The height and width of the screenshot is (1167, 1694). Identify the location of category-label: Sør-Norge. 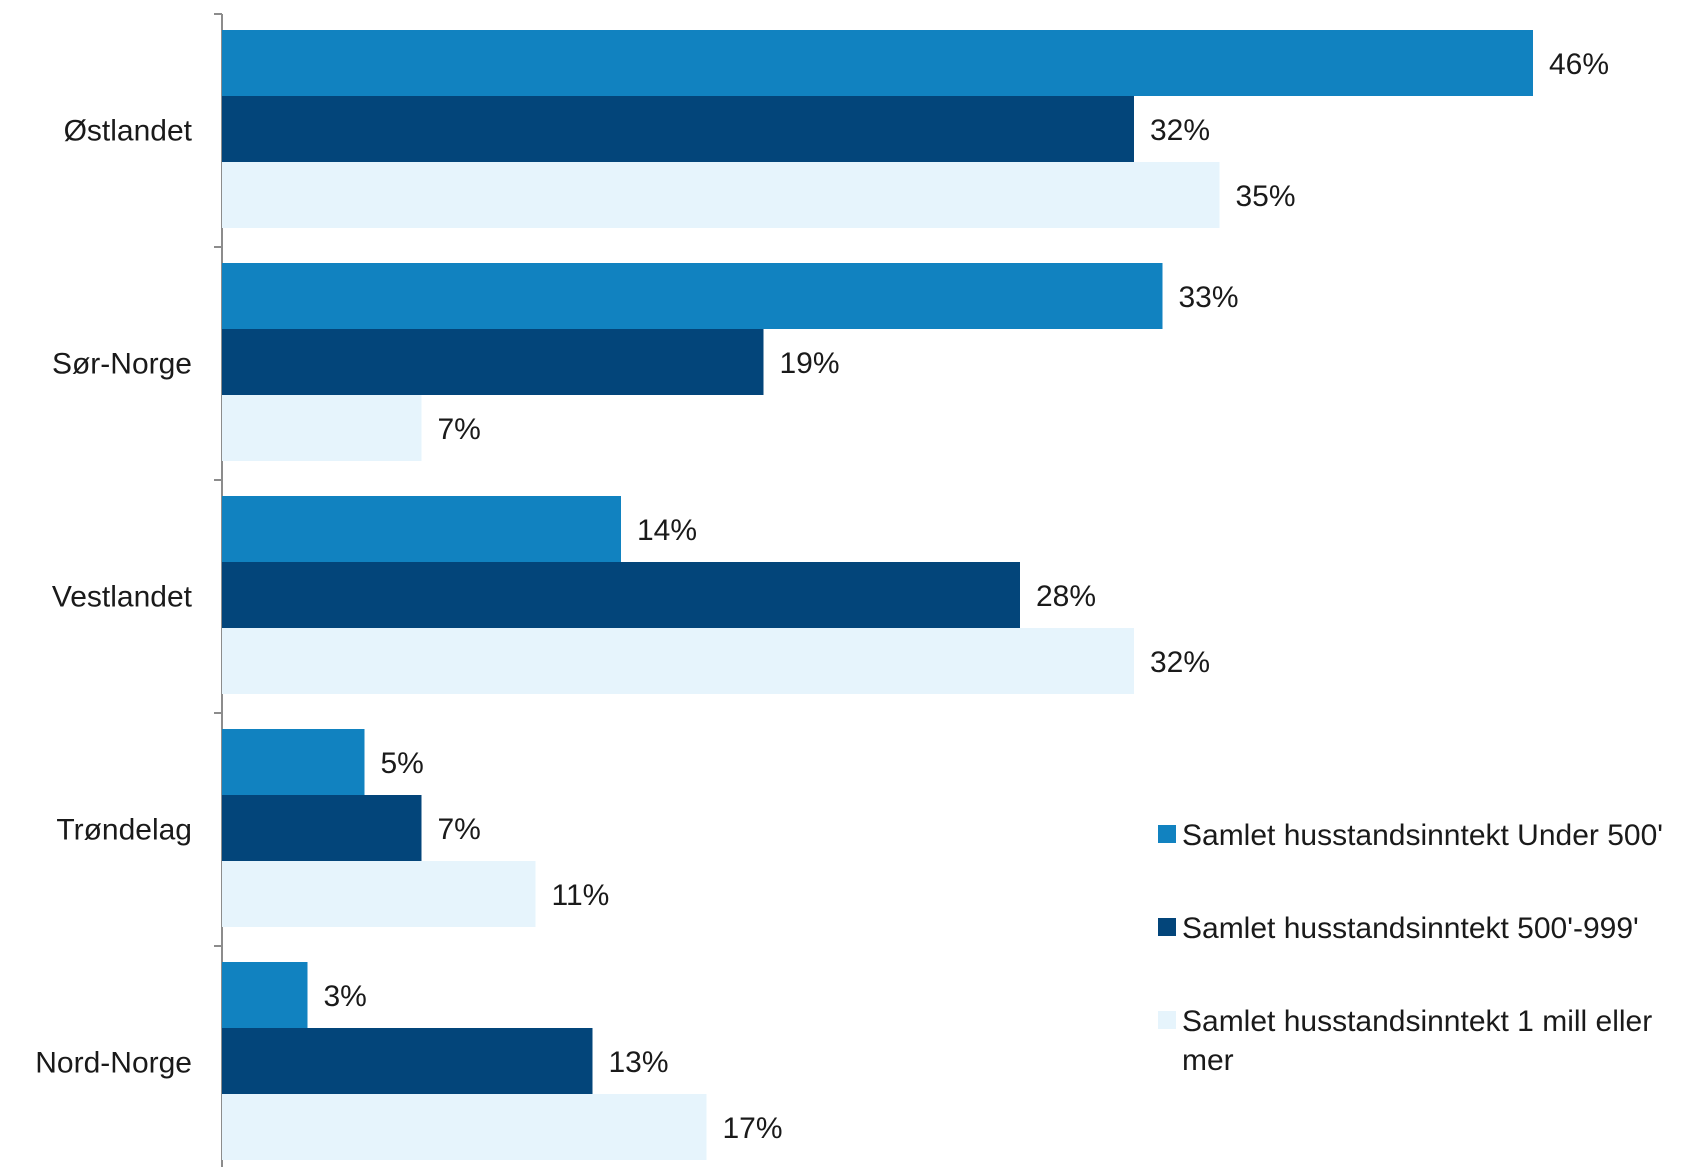
(122, 364).